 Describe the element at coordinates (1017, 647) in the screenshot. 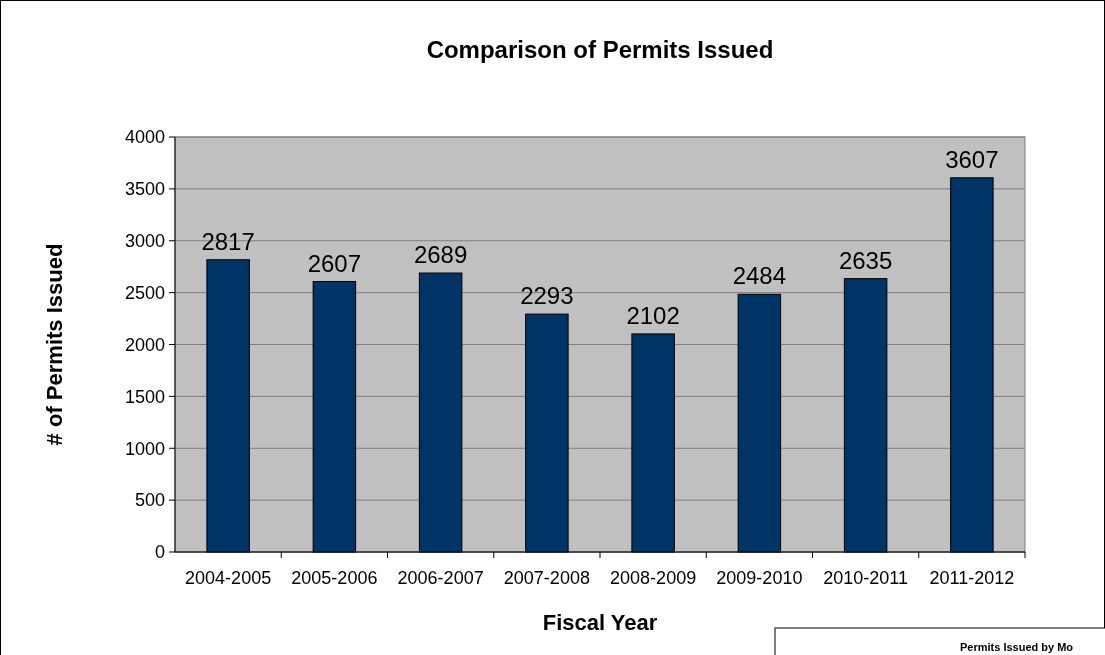

I see `text: Permits Issued by Mo` at that location.